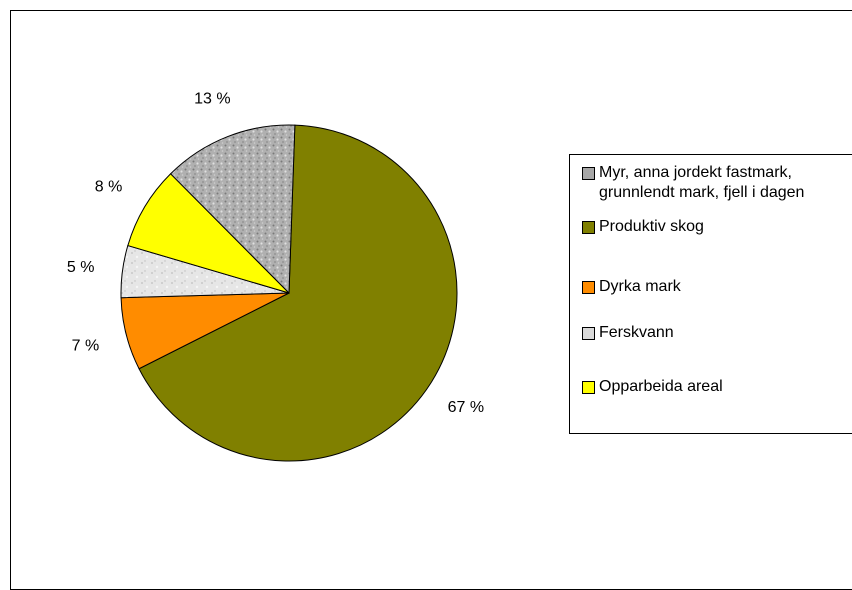 This screenshot has width=852, height=590. I want to click on slice-value-label: 8 %, so click(109, 187).